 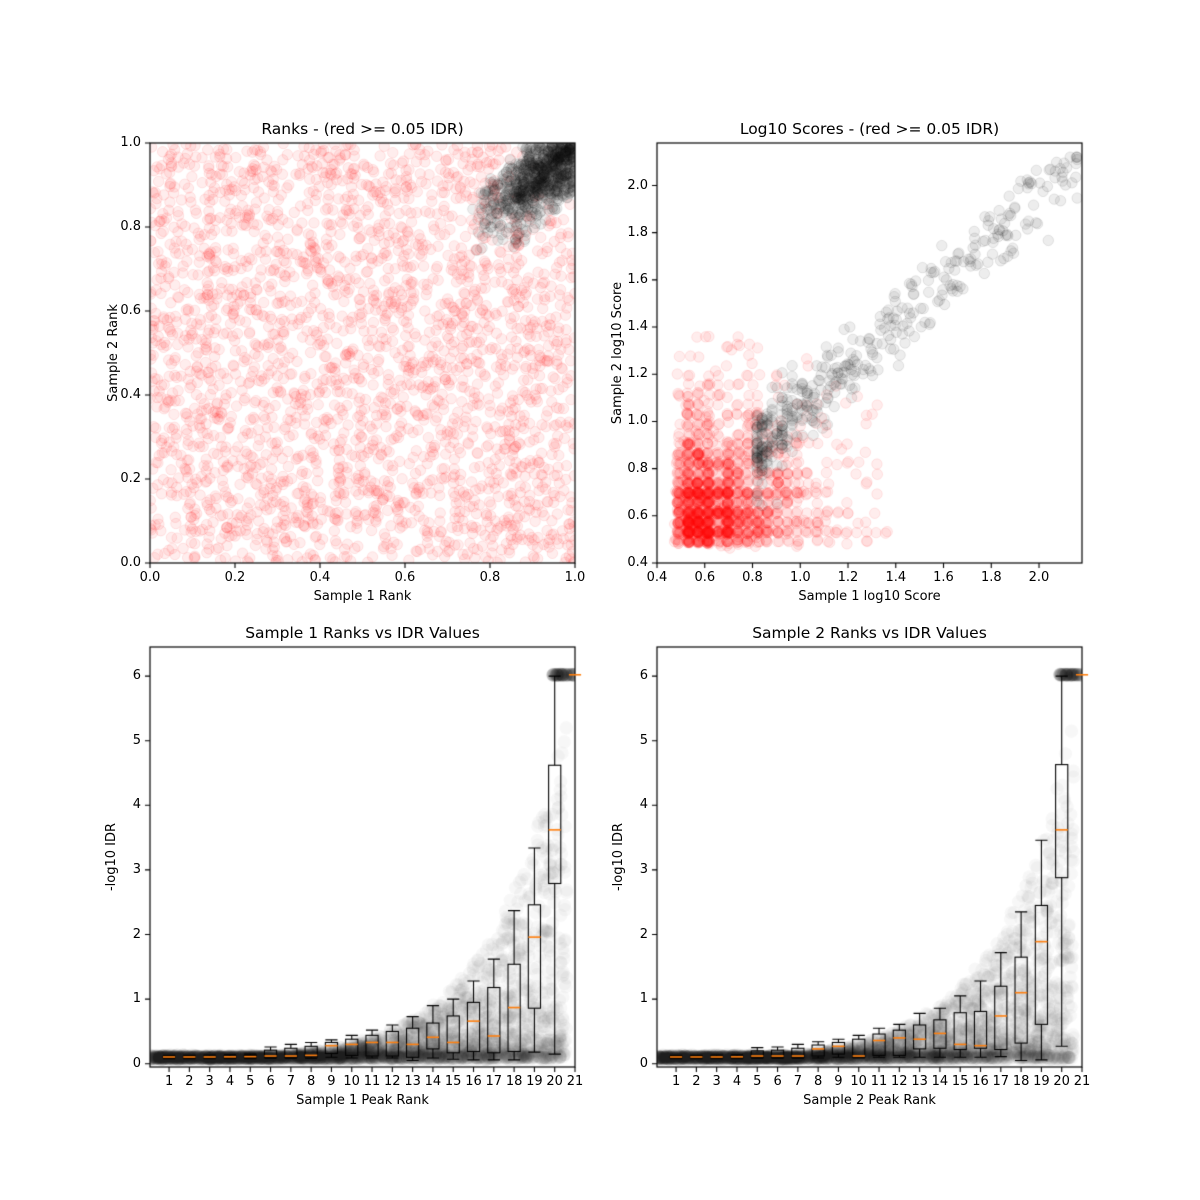 I want to click on ranks-scatter-title: Ranks - (red >= 0.05 IDR), so click(x=362, y=129).